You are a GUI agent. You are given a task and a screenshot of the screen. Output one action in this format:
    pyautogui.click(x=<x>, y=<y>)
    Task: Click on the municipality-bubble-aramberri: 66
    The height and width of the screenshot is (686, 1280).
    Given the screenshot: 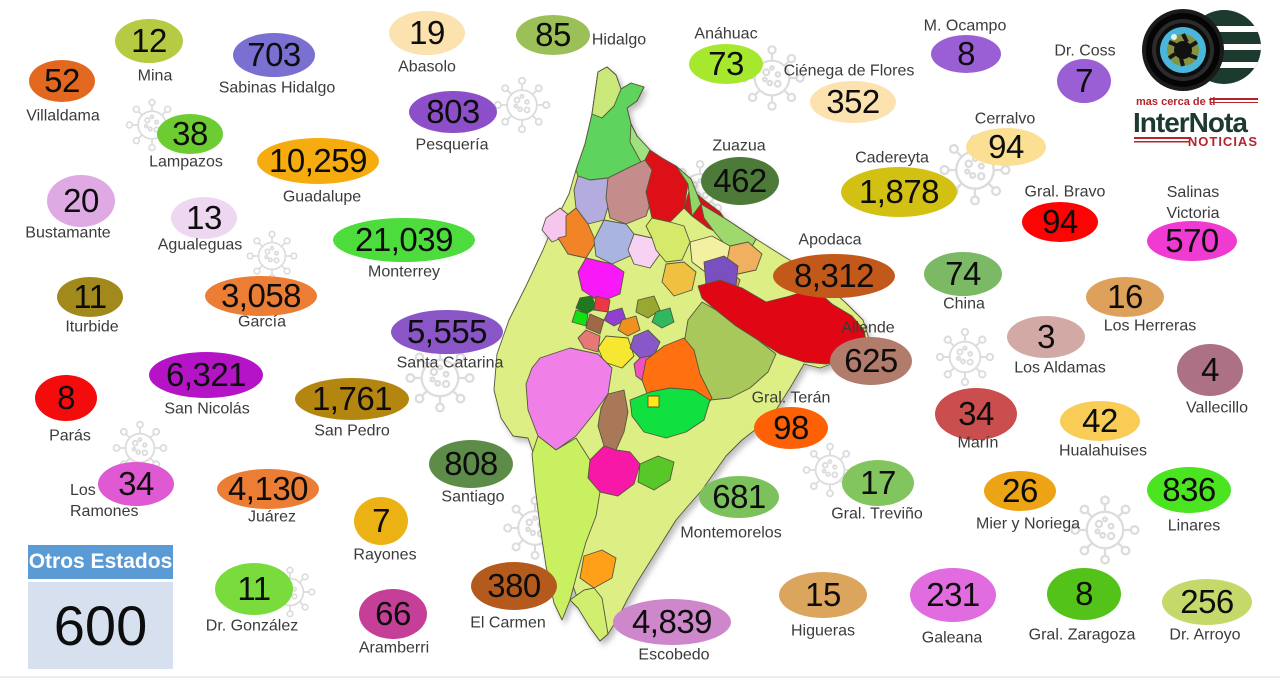 What is the action you would take?
    pyautogui.click(x=393, y=614)
    